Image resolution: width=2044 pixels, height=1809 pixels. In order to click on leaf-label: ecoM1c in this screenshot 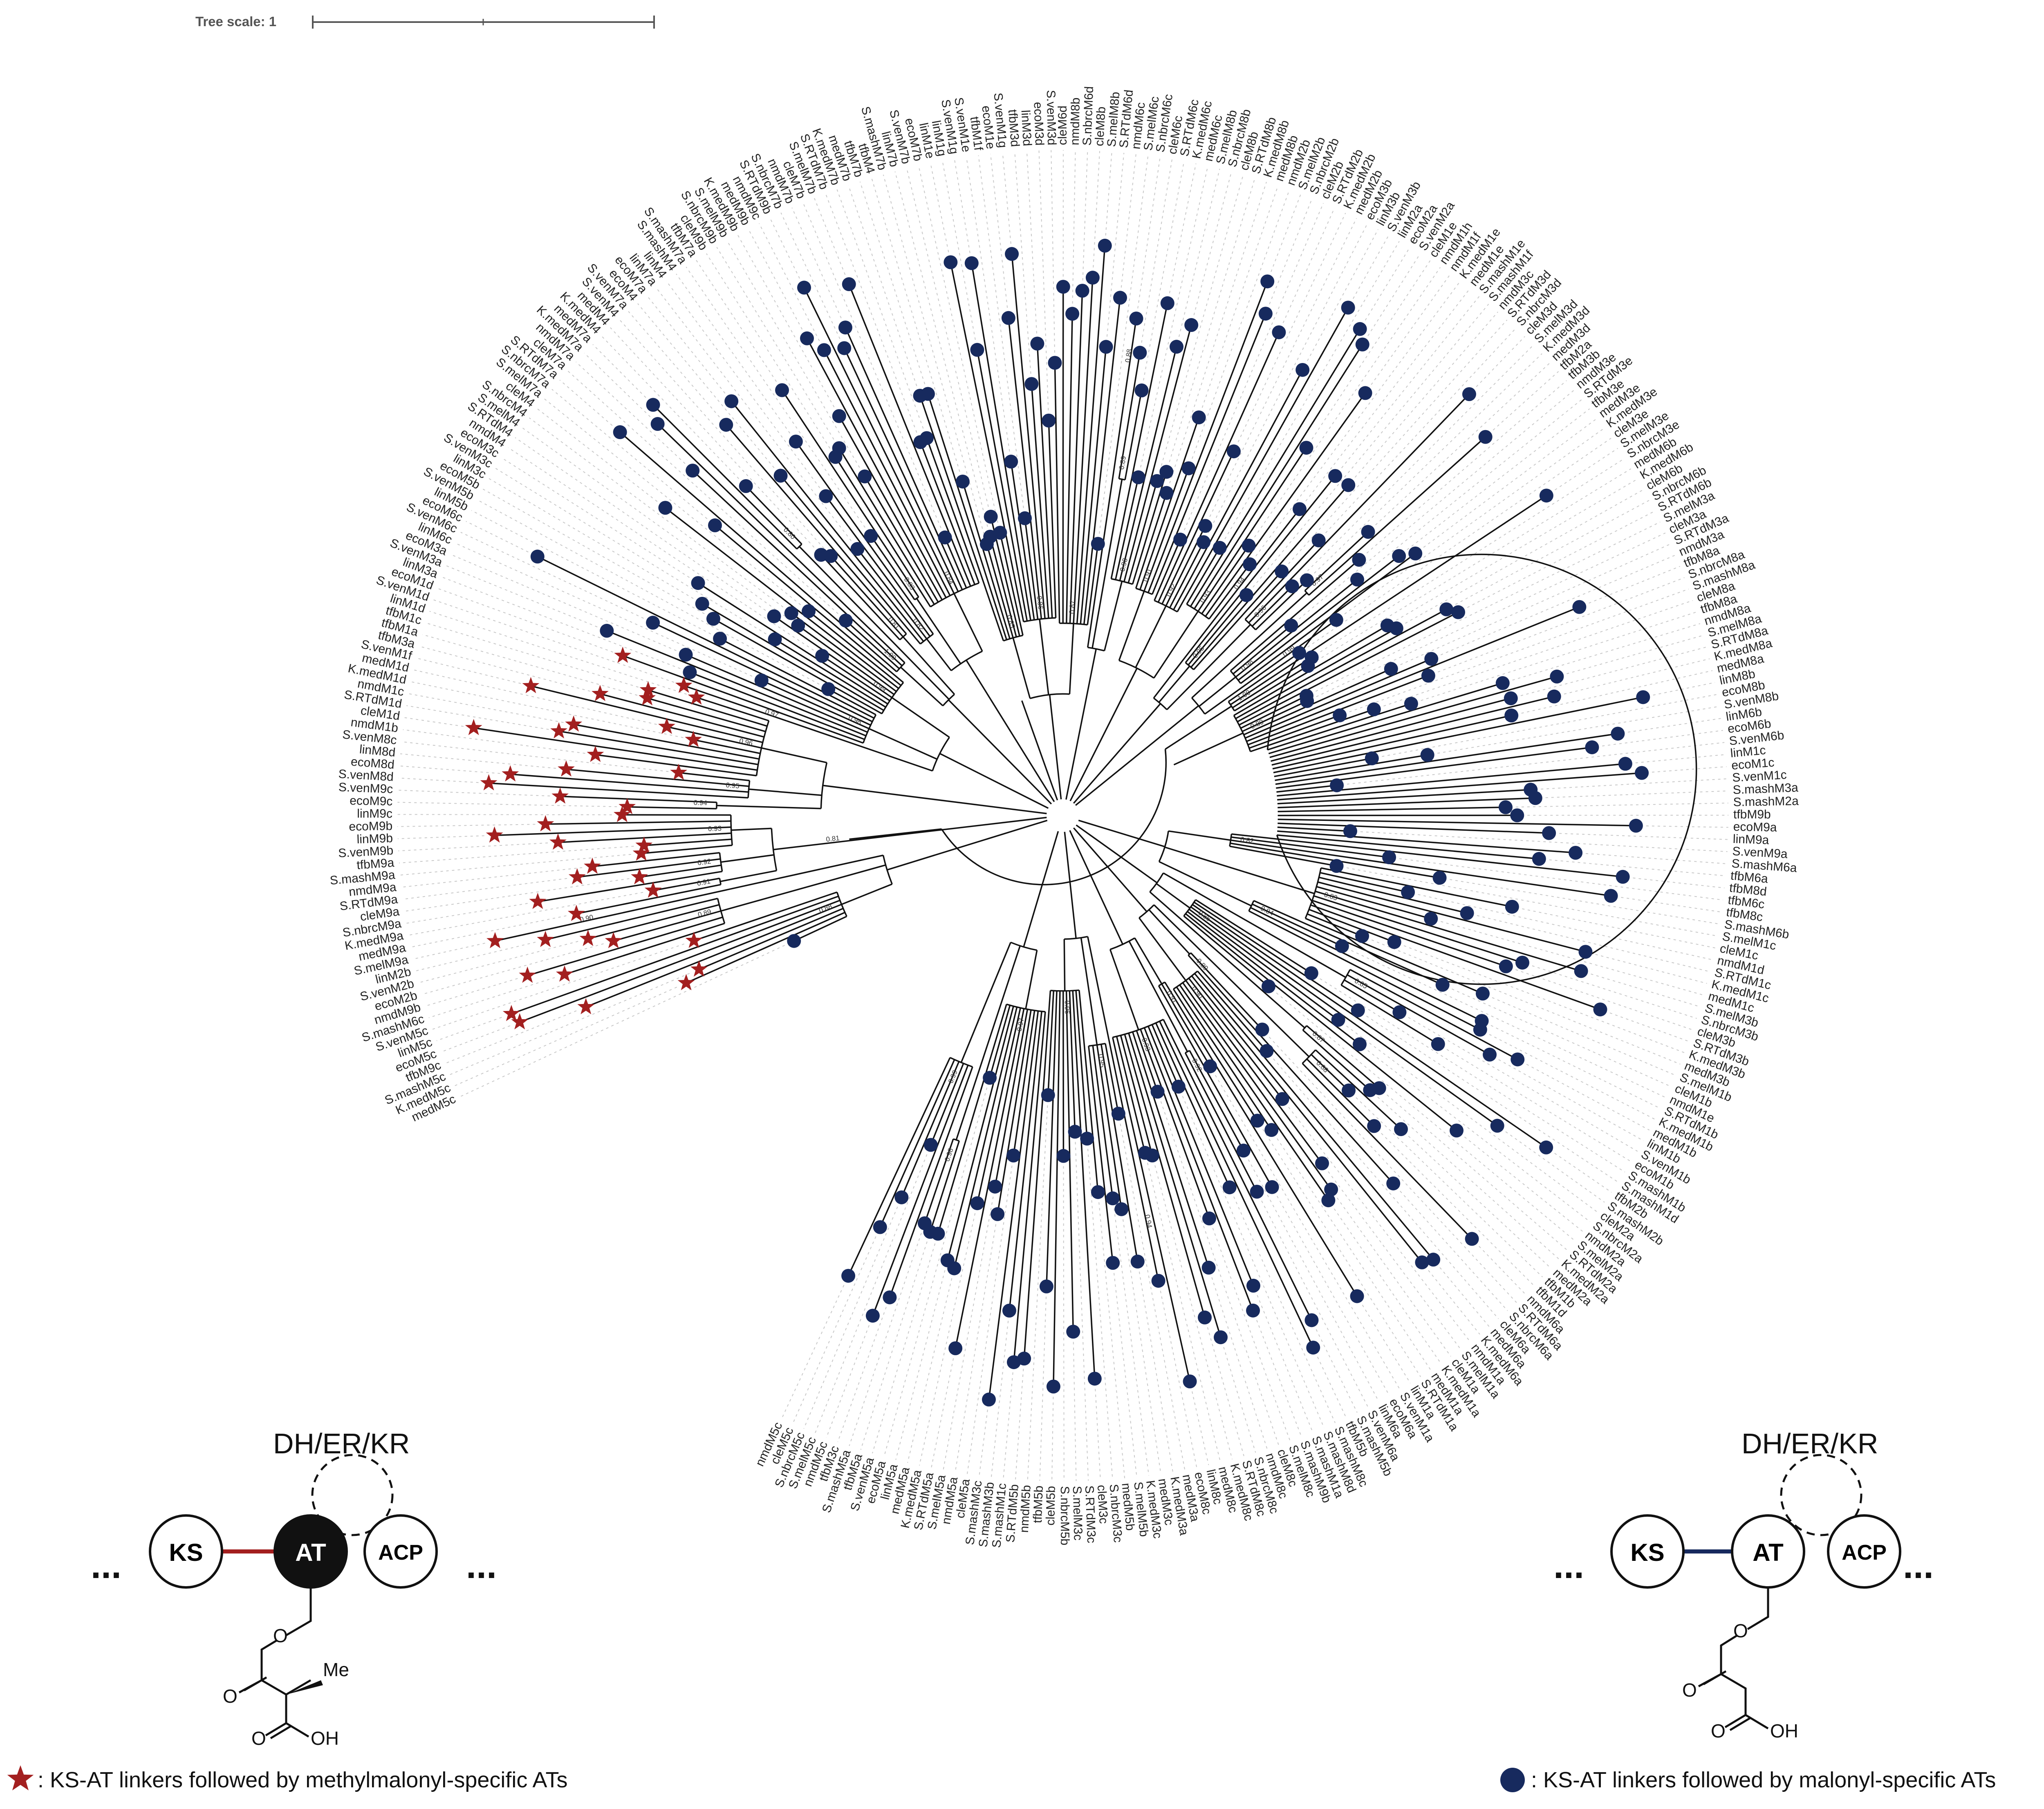, I will do `click(1753, 764)`.